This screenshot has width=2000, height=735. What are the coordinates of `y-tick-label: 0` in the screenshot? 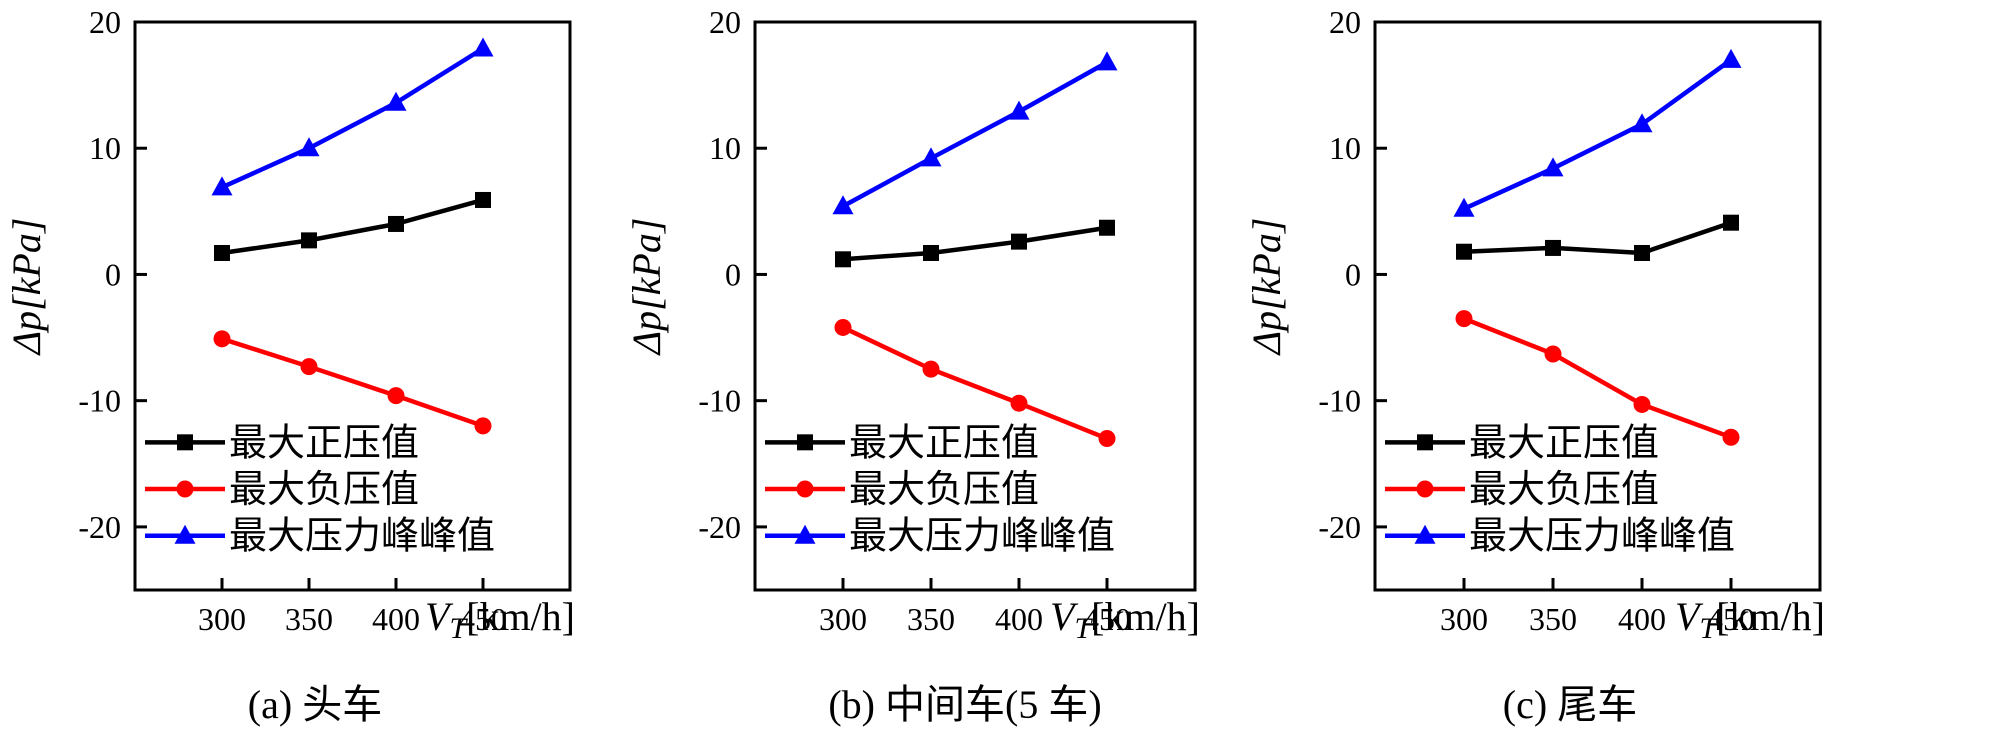 It's located at (1353, 274).